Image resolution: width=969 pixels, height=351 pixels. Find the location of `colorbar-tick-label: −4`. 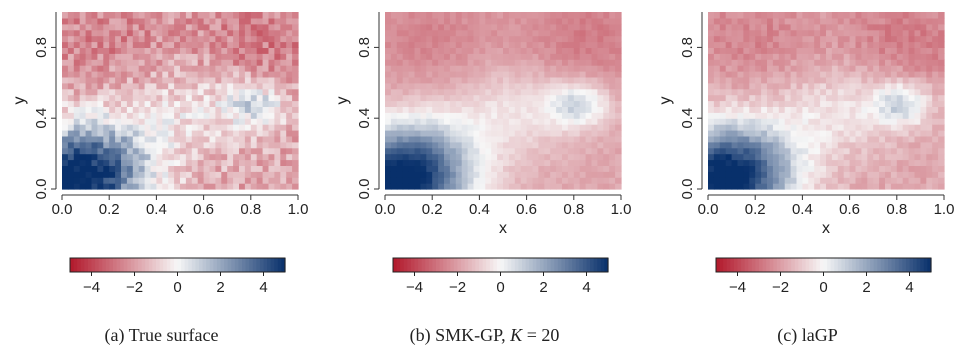

colorbar-tick-label: −4 is located at coordinates (737, 287).